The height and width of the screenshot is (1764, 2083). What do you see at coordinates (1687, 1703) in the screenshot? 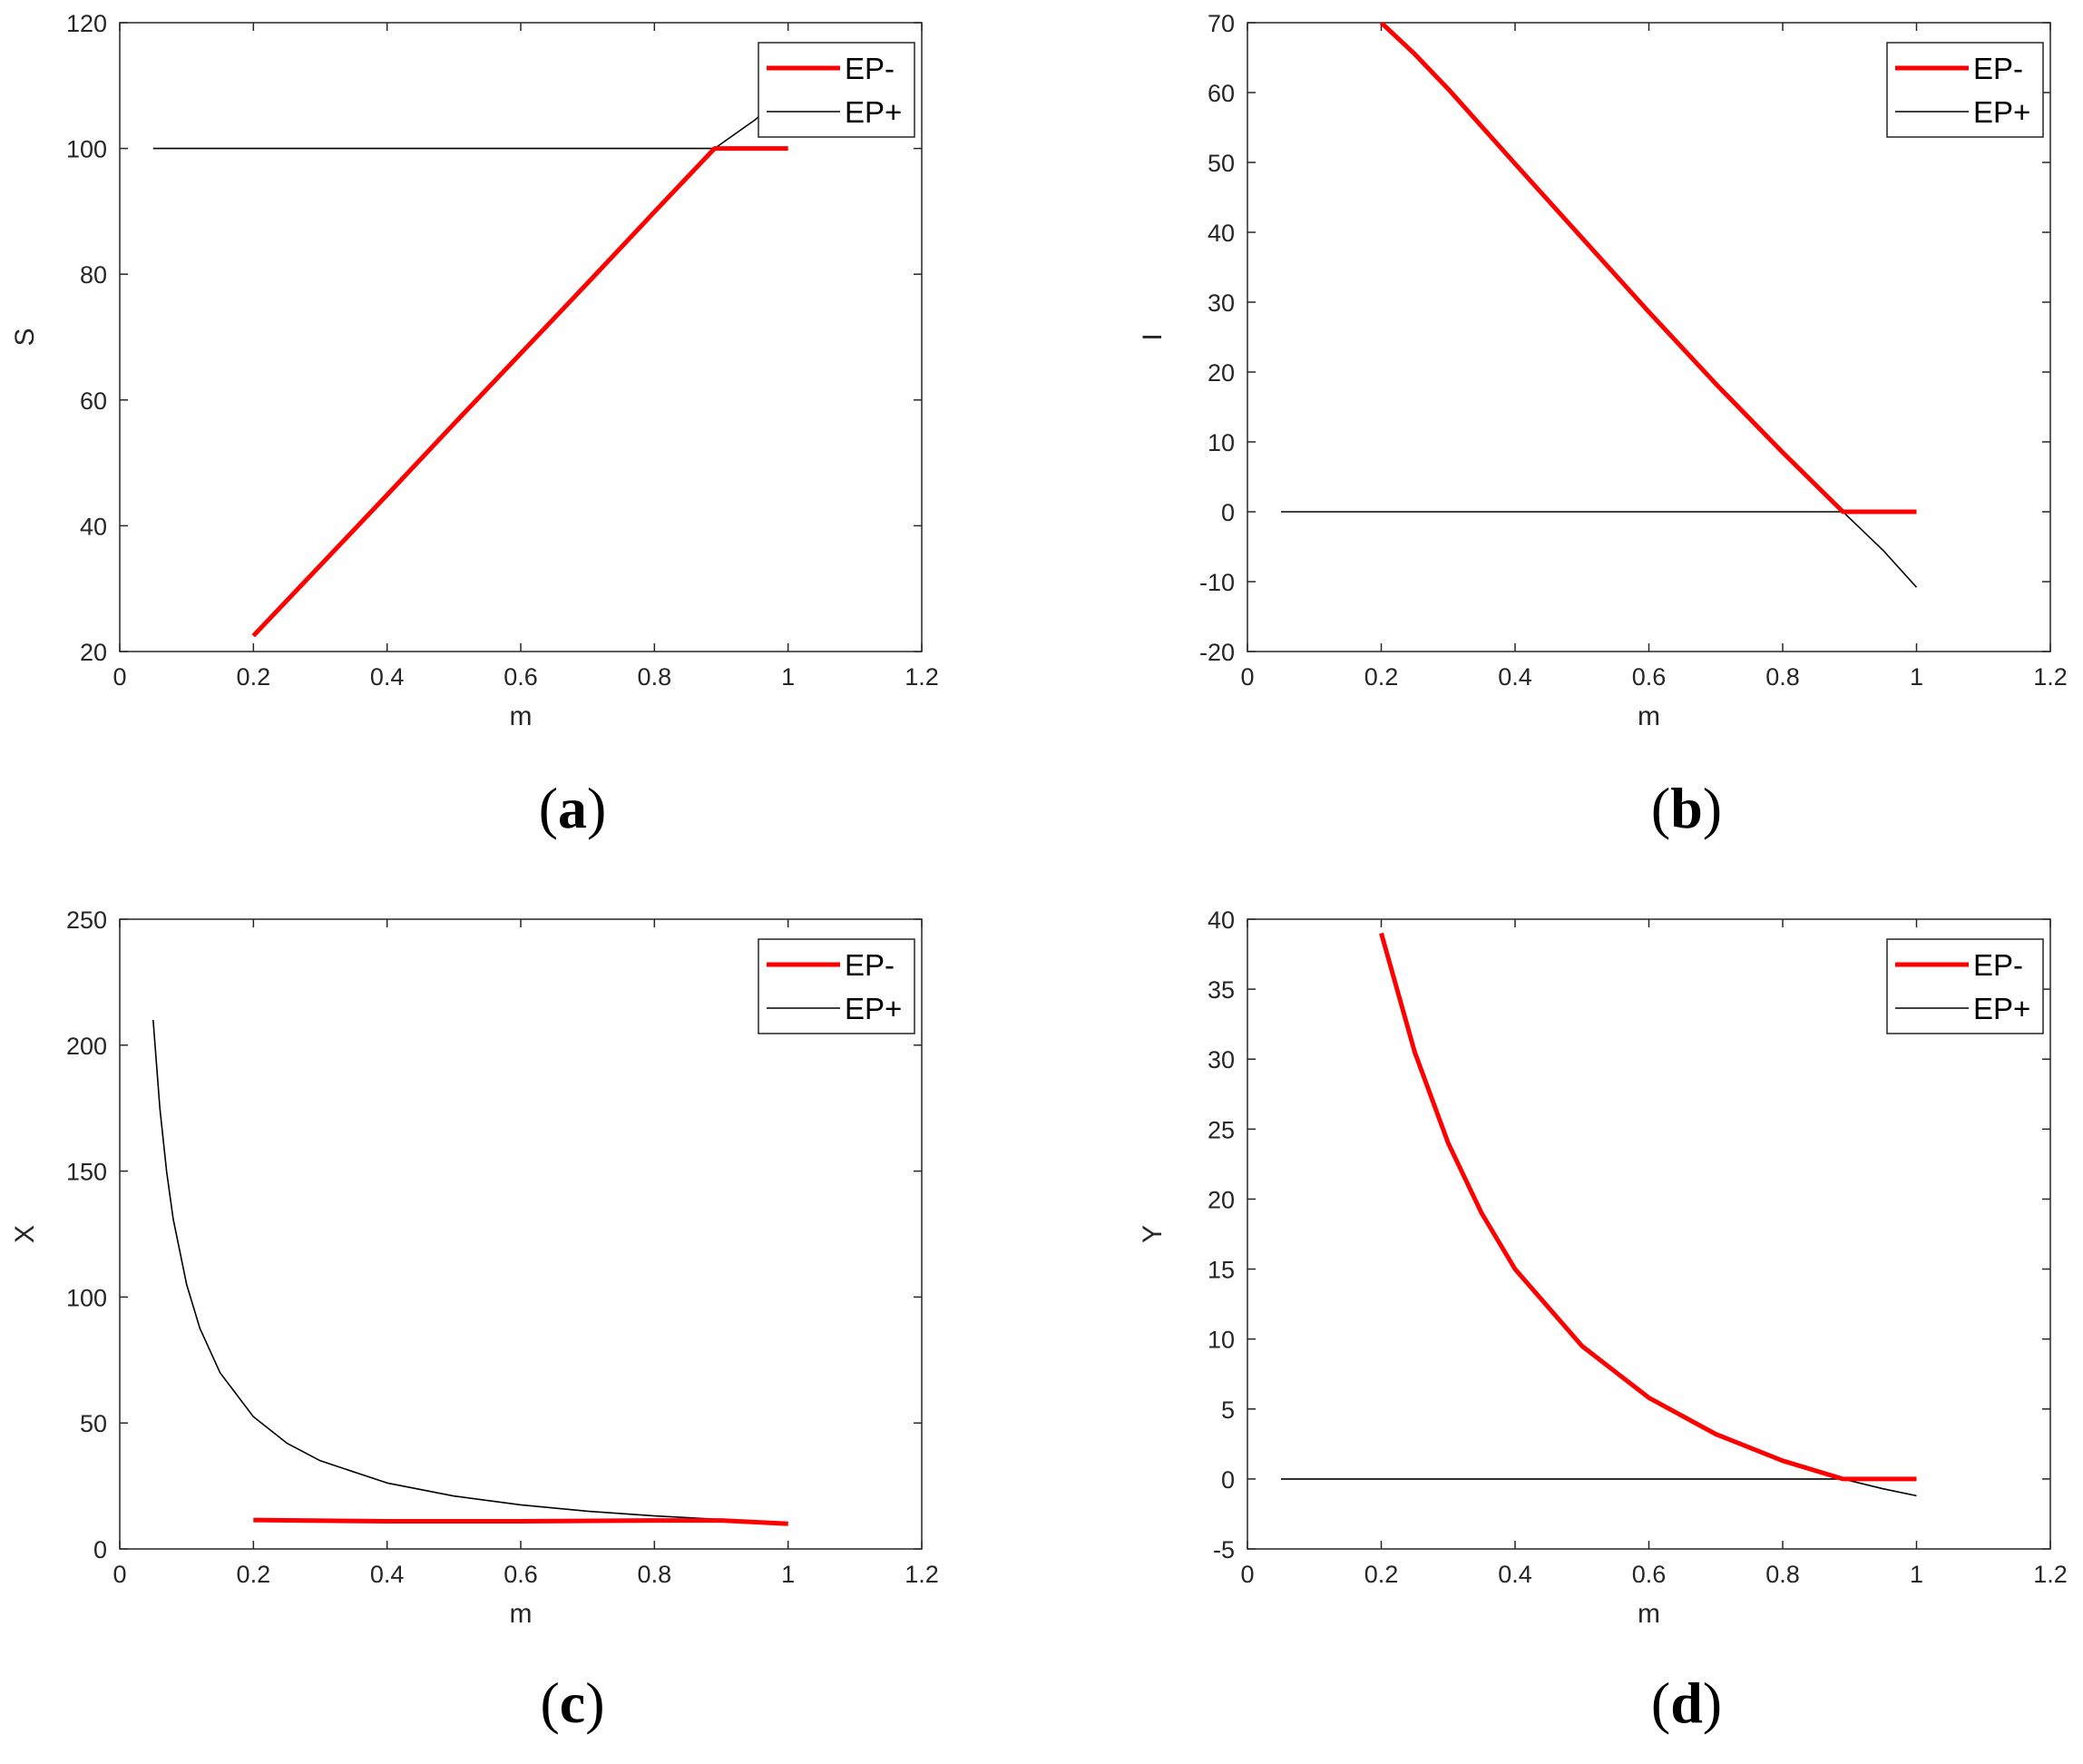
I see `panel-caption: (d)` at bounding box center [1687, 1703].